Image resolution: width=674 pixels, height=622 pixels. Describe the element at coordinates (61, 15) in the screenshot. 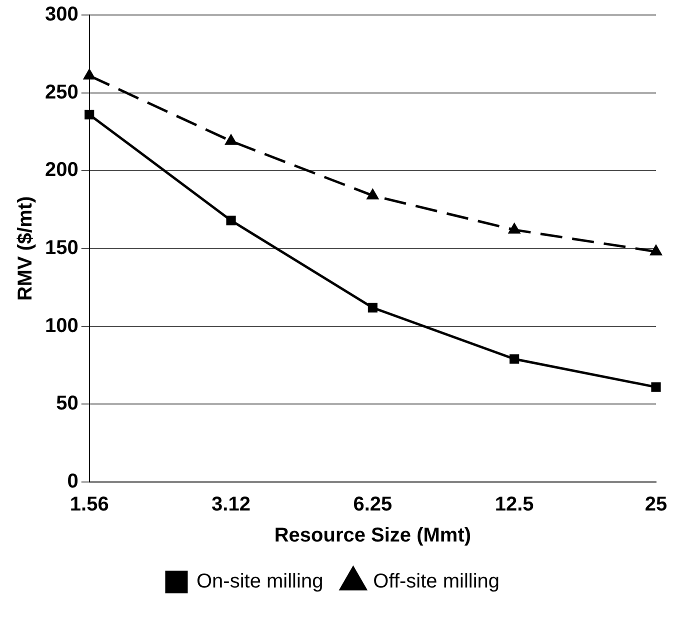

I see `y-tick-label: 300` at that location.